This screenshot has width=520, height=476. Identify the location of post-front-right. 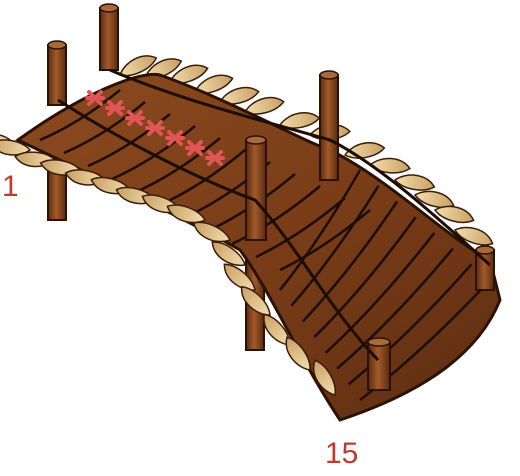
(379, 364).